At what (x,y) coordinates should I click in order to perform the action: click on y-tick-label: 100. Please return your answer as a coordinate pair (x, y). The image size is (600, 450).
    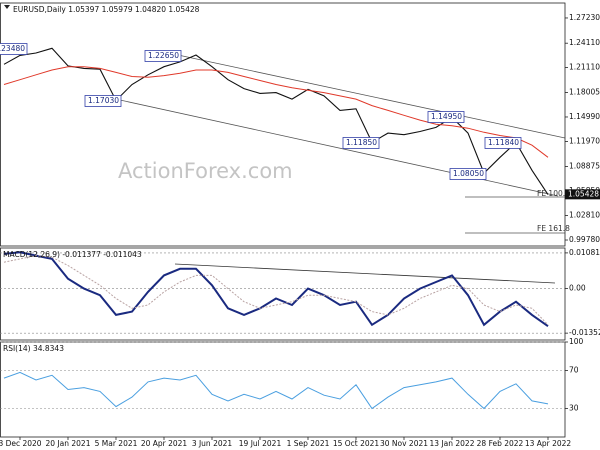
    Looking at the image, I should click on (576, 341).